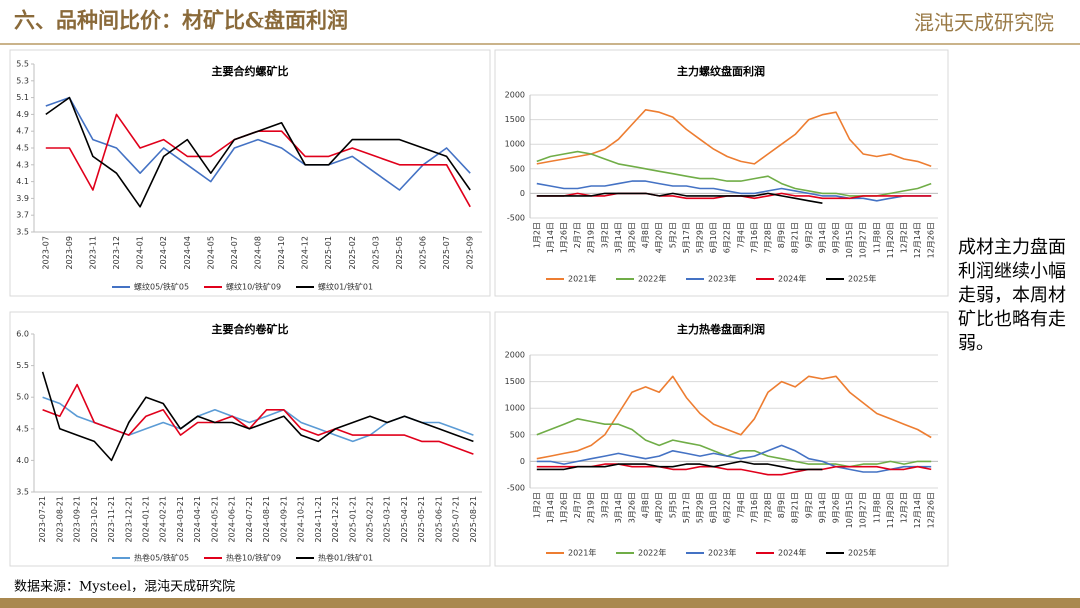  What do you see at coordinates (792, 279) in the screenshot?
I see `legend-label: 2024年` at bounding box center [792, 279].